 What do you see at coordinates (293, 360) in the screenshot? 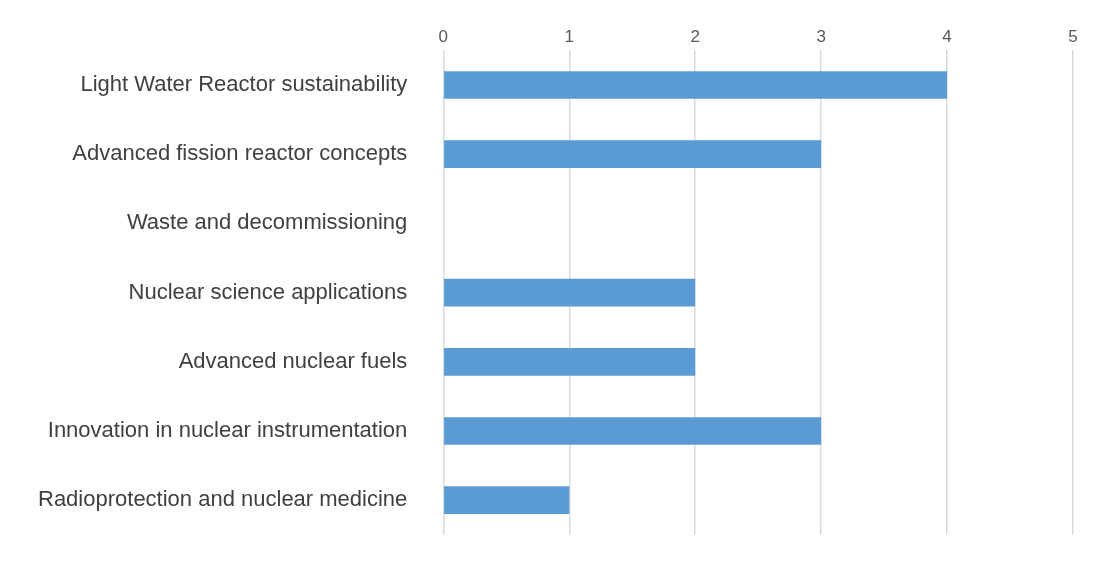
I see `y-tick-label: Advanced nuclear fuels` at bounding box center [293, 360].